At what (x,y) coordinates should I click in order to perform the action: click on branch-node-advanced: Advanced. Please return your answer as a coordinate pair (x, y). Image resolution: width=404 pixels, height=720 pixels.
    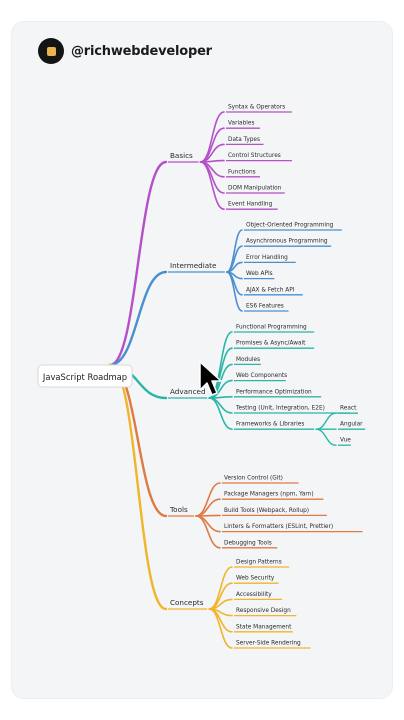
    Looking at the image, I should click on (188, 391).